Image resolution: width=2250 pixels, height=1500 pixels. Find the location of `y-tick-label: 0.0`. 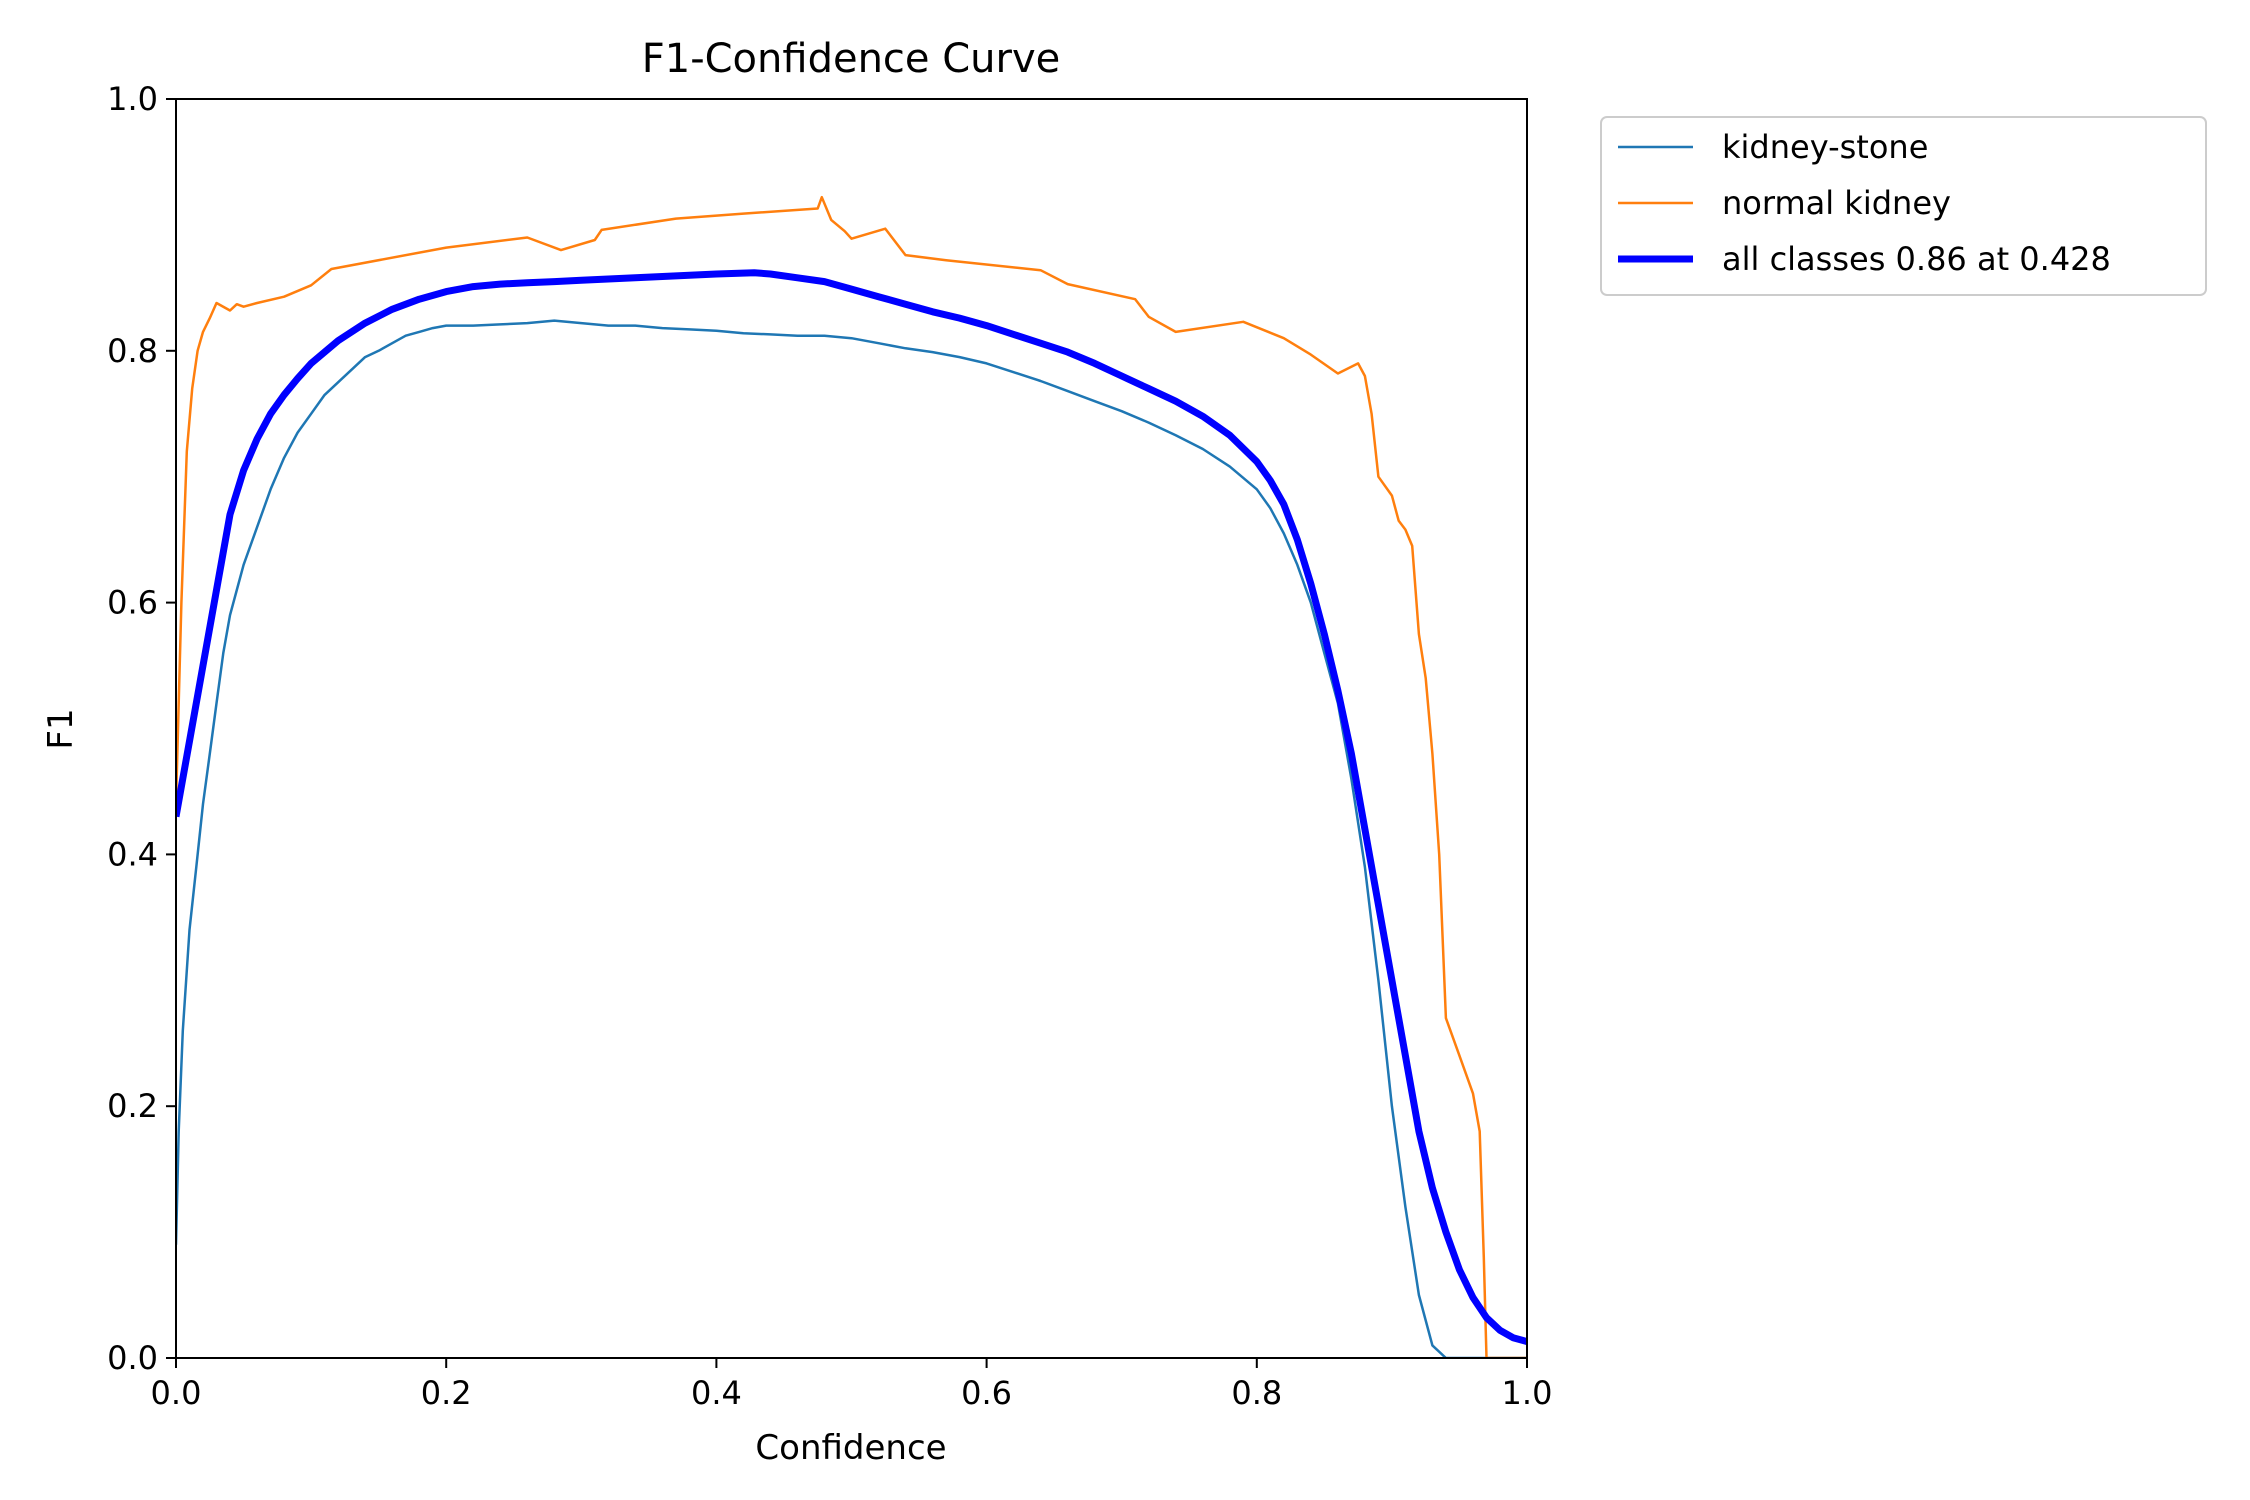

y-tick-label: 0.0 is located at coordinates (132, 1358).